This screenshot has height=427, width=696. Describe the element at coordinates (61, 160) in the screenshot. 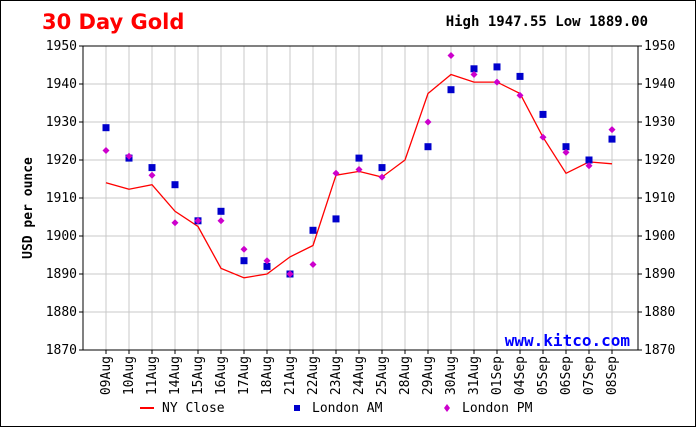

I see `y-tick-label: 1920` at that location.